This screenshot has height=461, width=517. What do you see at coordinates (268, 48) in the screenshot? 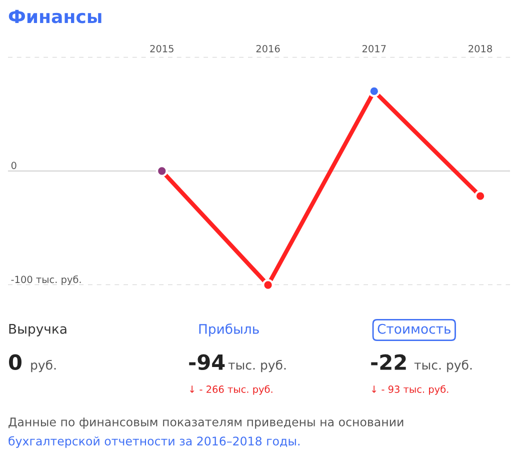
I see `x-tick-label: 2016` at bounding box center [268, 48].